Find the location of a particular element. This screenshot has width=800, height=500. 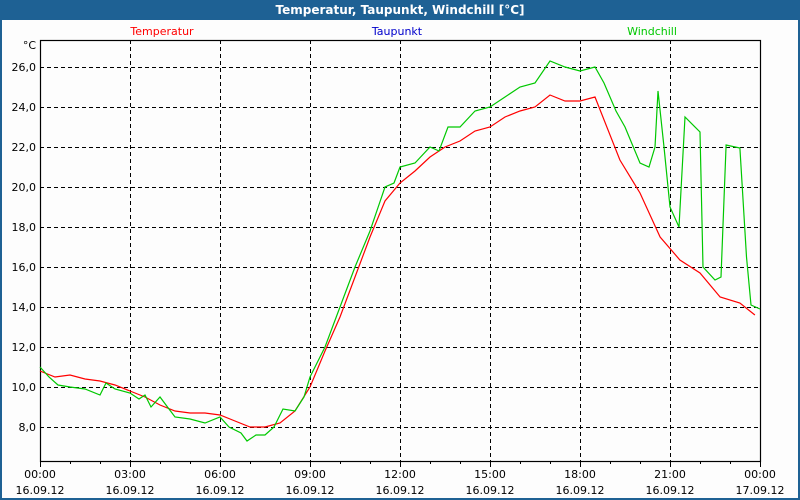

y-tick-label: 12,0 is located at coordinates (24, 347).